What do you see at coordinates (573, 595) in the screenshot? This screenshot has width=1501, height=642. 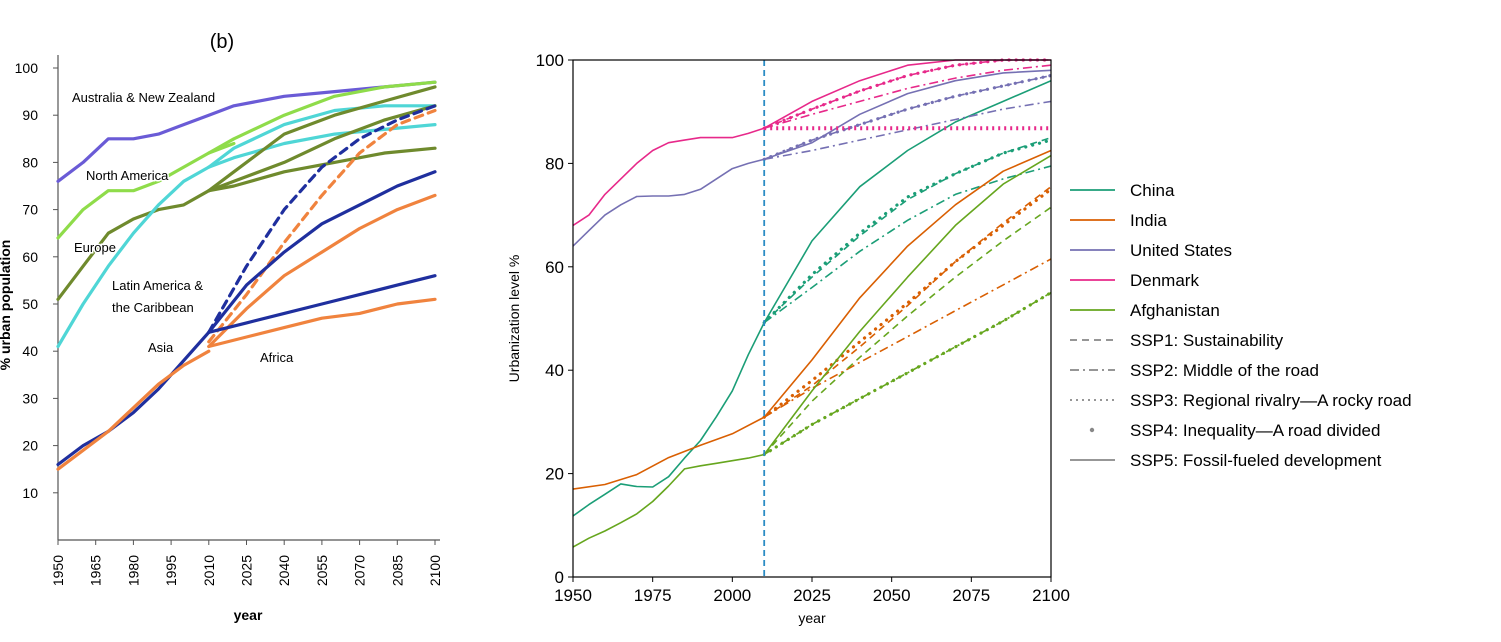 I see `right-x-tick-label: 1950` at bounding box center [573, 595].